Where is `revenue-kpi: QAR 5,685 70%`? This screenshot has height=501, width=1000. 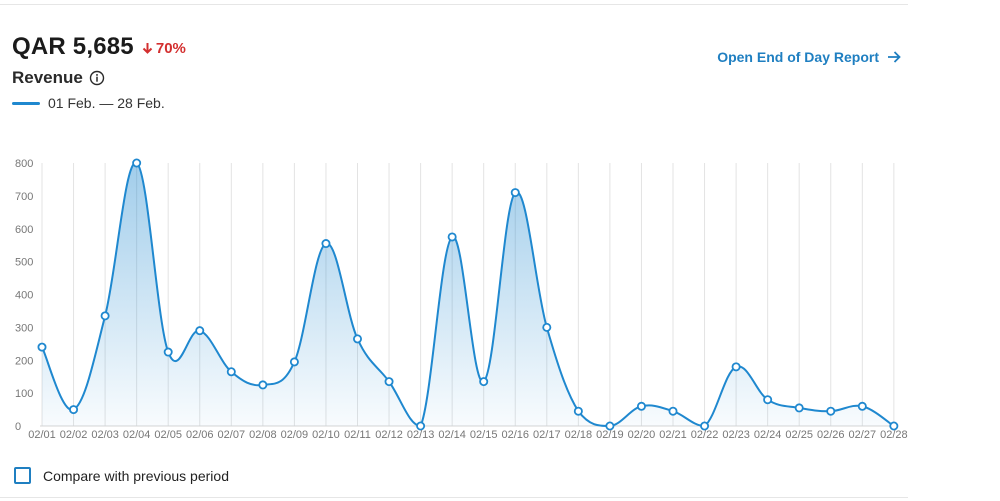
revenue-kpi: QAR 5,685 70% is located at coordinates (99, 47).